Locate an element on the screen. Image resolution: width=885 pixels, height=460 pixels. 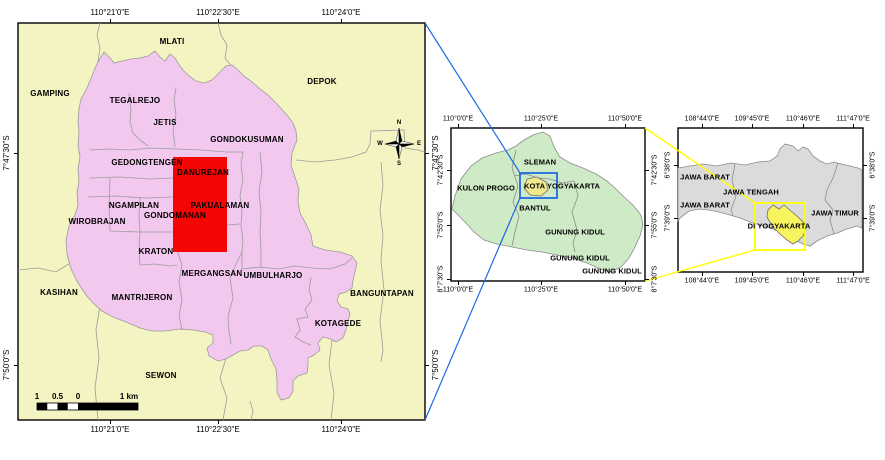
compass-rose-icon is located at coordinates (399, 143).